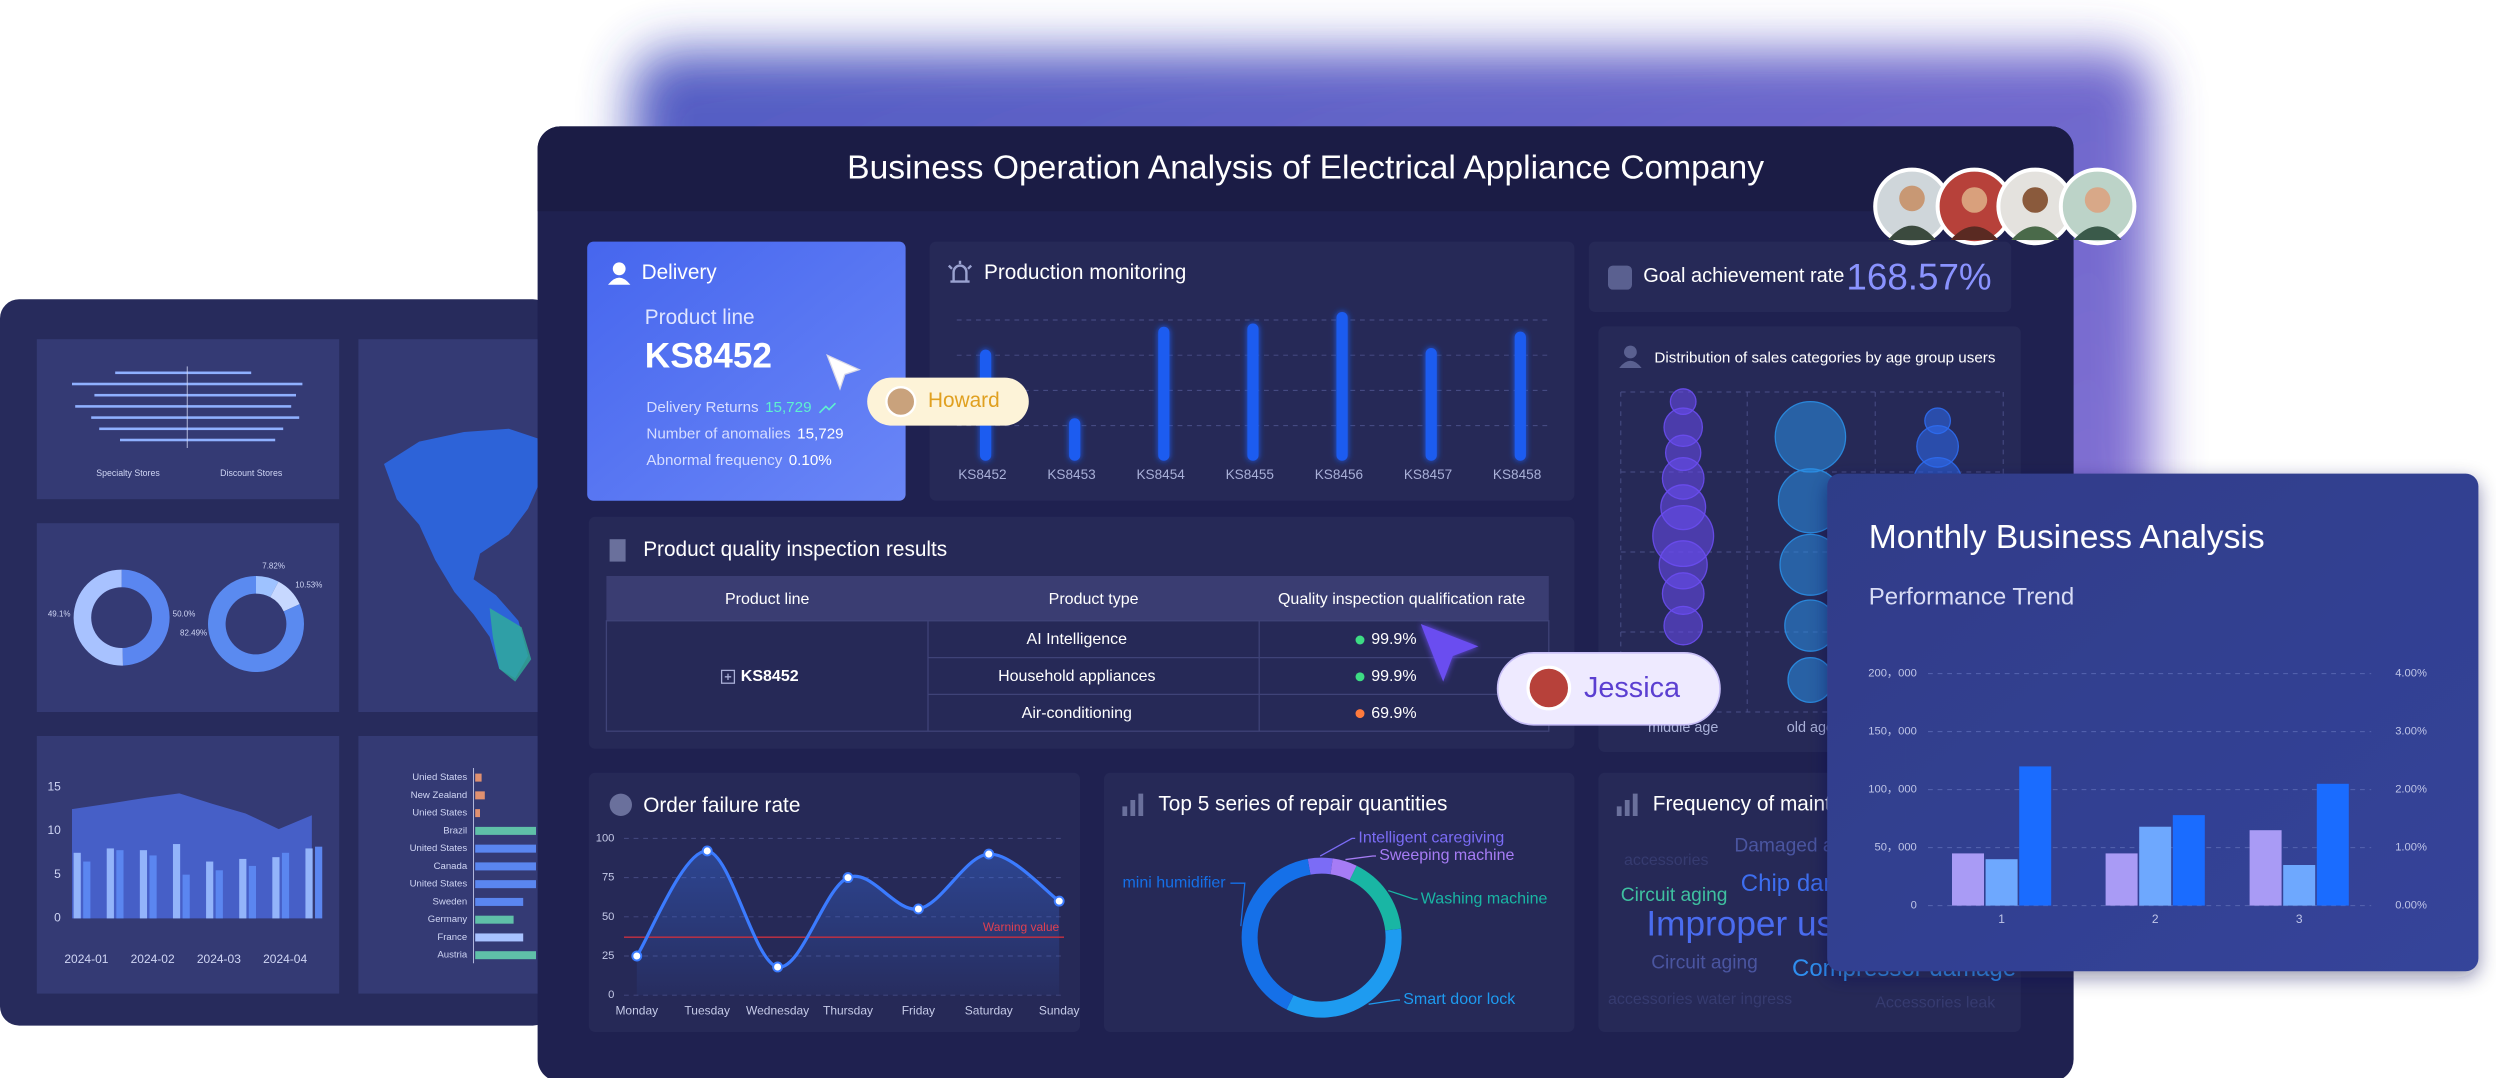  Describe the element at coordinates (510, 645) in the screenshot. I see `world-map` at that location.